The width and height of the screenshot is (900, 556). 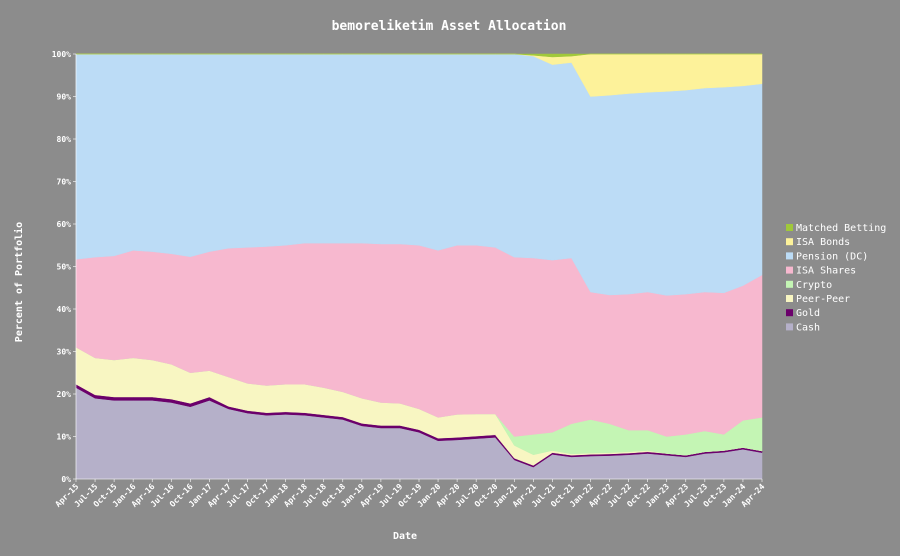 What do you see at coordinates (64, 224) in the screenshot?
I see `y-tick-label: 60%` at bounding box center [64, 224].